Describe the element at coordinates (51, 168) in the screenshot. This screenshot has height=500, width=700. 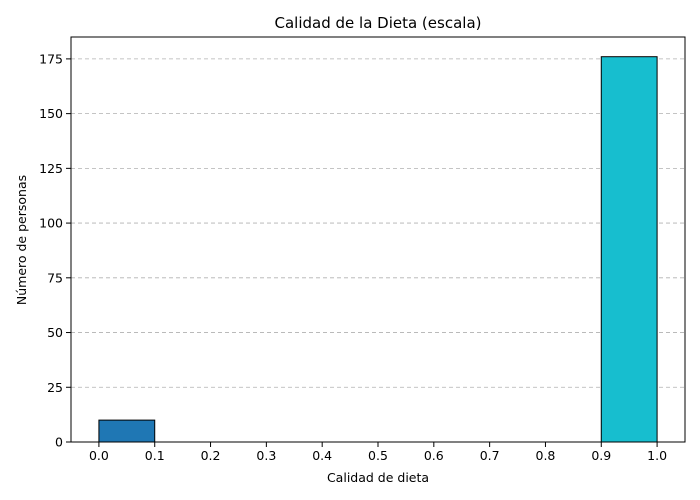
I see `y-tick-label: 125` at that location.